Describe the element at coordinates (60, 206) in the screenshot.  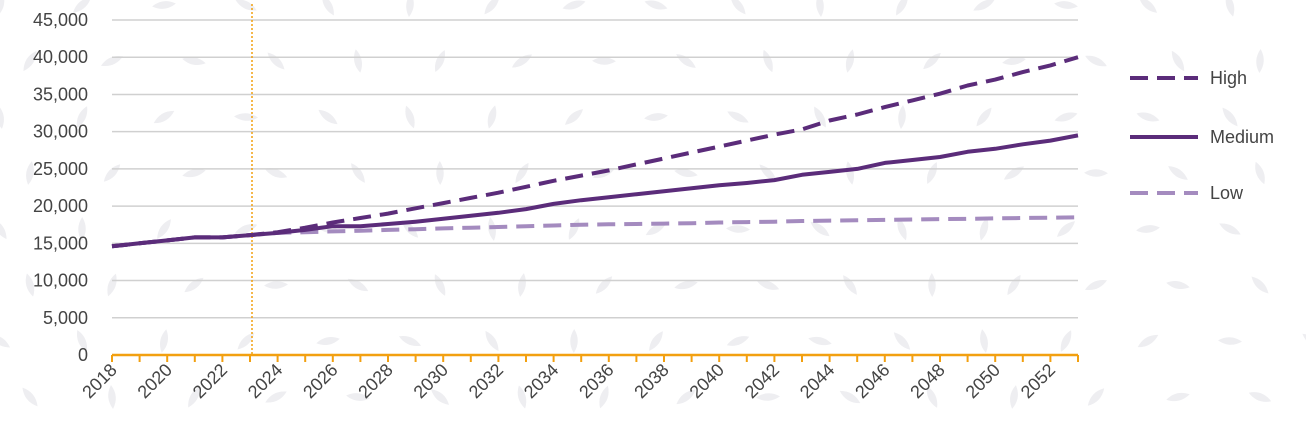
I see `y-tick-label: 20,000` at that location.